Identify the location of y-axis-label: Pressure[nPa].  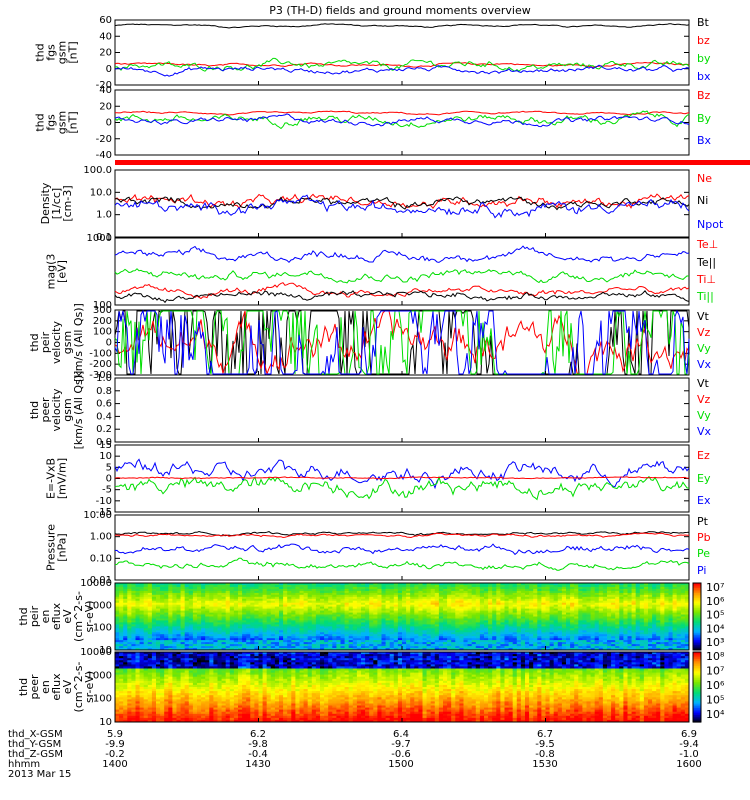
(57, 547).